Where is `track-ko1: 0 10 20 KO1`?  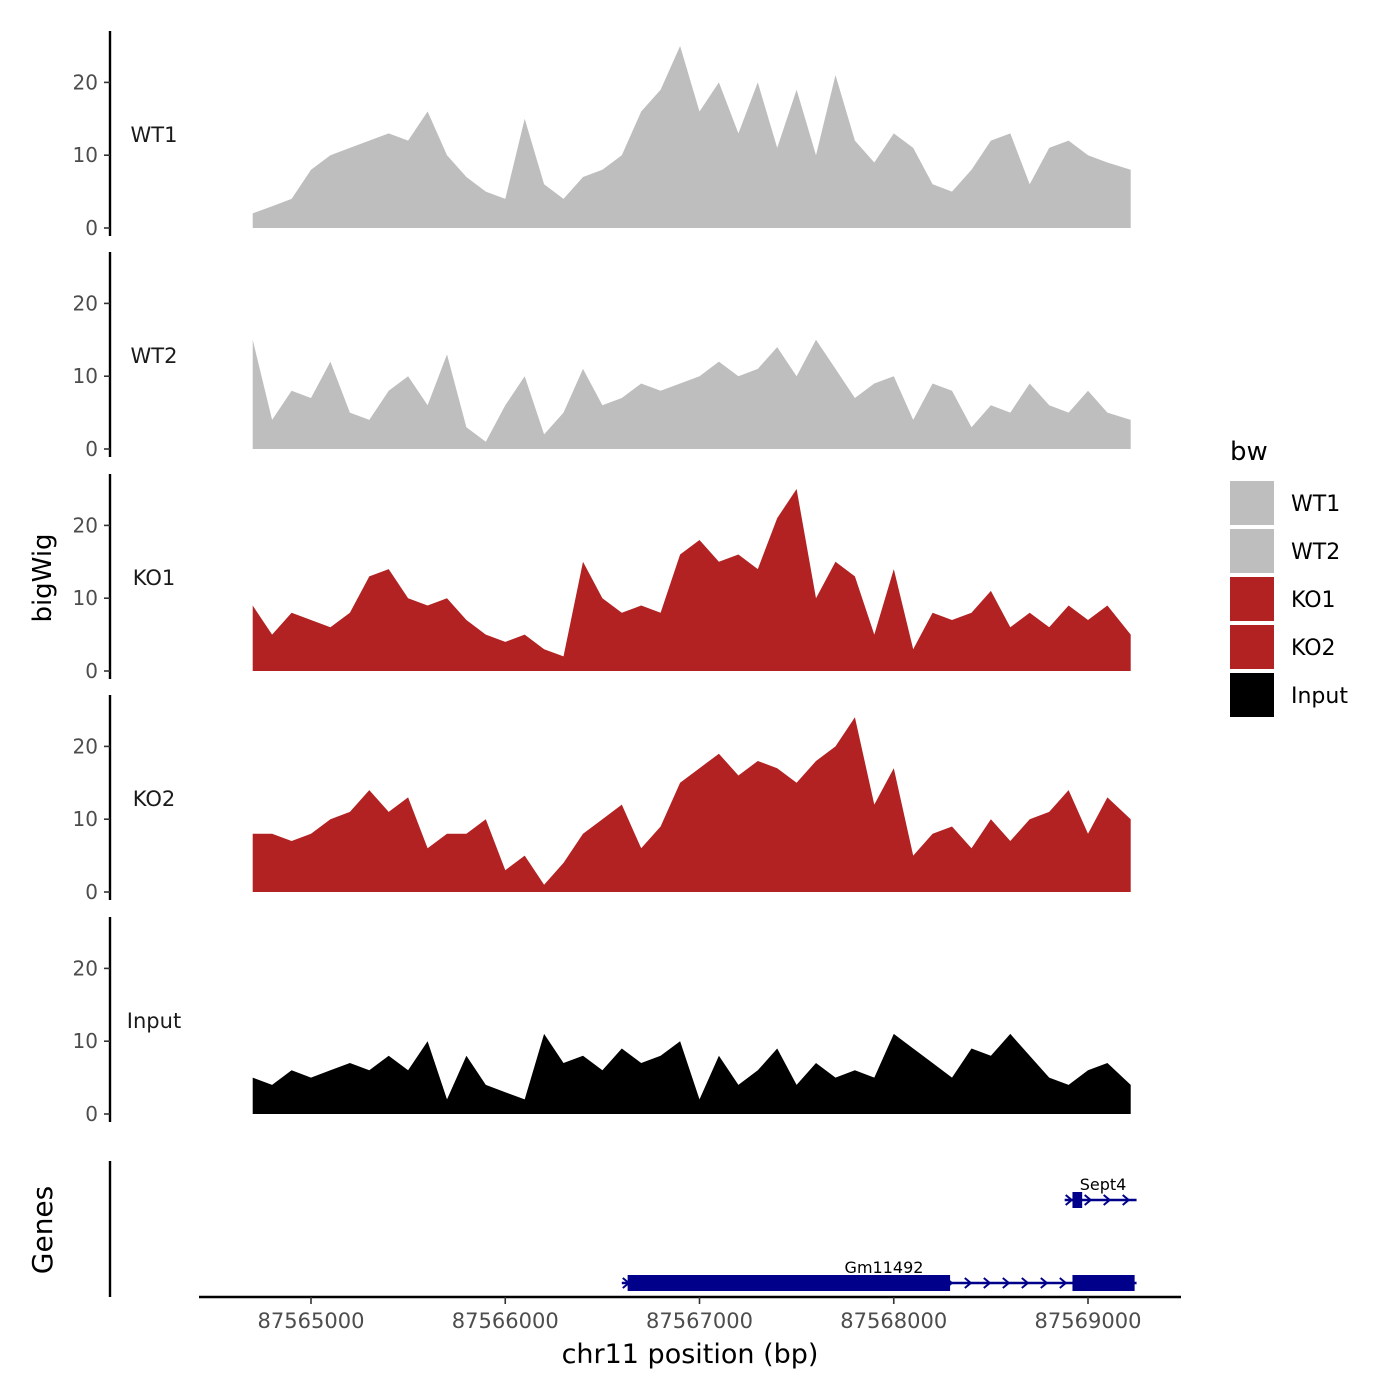 track-ko1: 0 10 20 KO1 is located at coordinates (602, 578).